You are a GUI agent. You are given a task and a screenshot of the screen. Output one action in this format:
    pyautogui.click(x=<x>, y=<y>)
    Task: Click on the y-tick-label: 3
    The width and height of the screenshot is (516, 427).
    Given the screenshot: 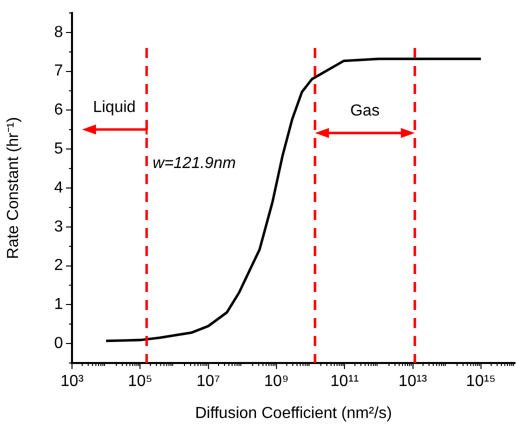 What is the action you would take?
    pyautogui.click(x=59, y=227)
    